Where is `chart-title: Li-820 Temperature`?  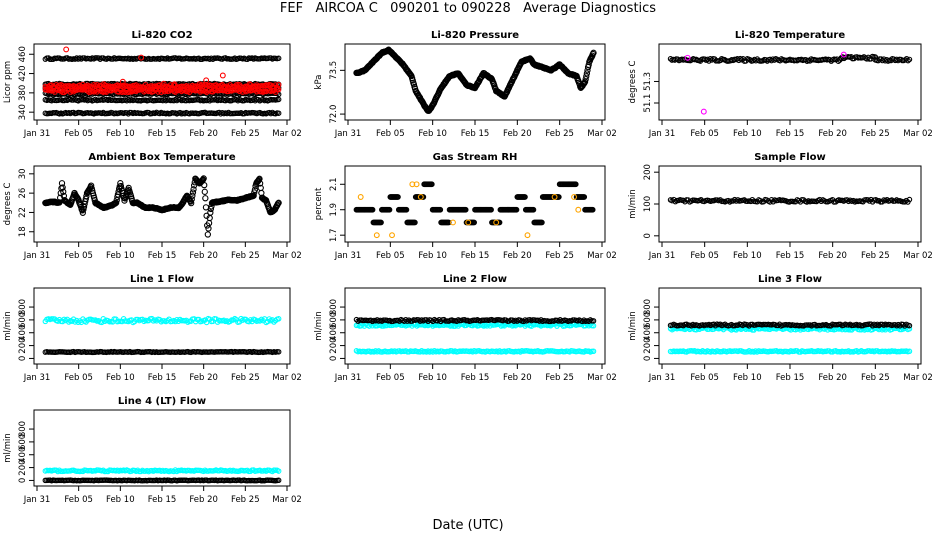 chart-title: Li-820 Temperature is located at coordinates (790, 35).